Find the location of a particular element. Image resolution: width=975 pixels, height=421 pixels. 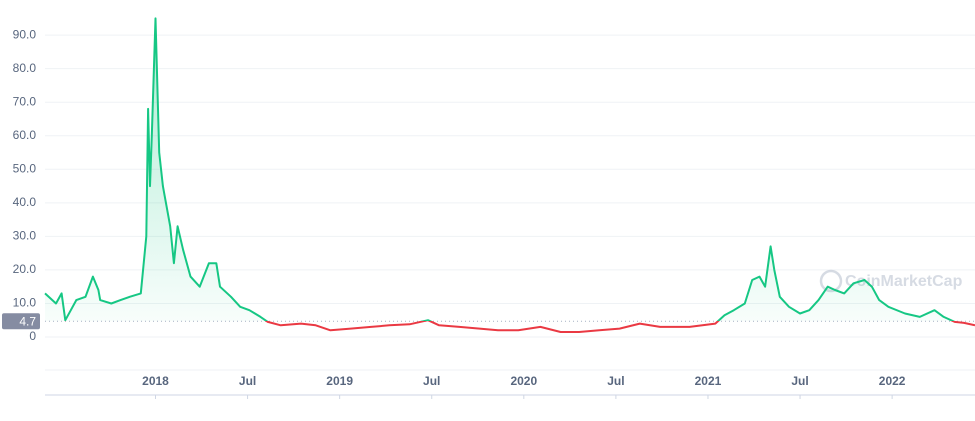

x-tick-label: 2018 is located at coordinates (155, 381).